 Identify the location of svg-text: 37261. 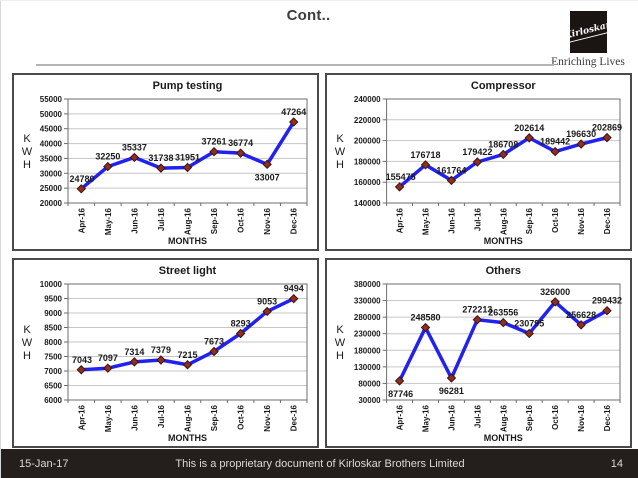
(214, 142).